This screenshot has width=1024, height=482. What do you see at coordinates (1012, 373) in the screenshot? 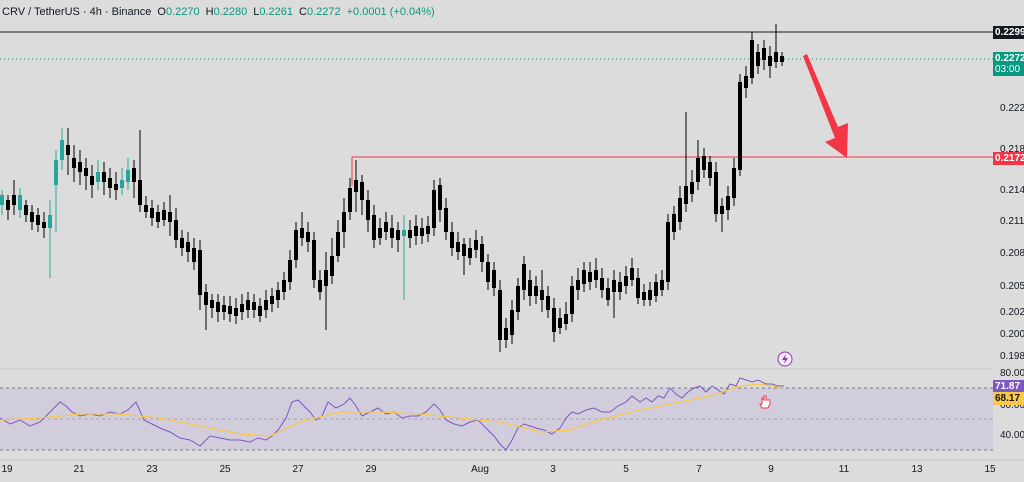
I see `rsi-tick: 80.00` at bounding box center [1012, 373].